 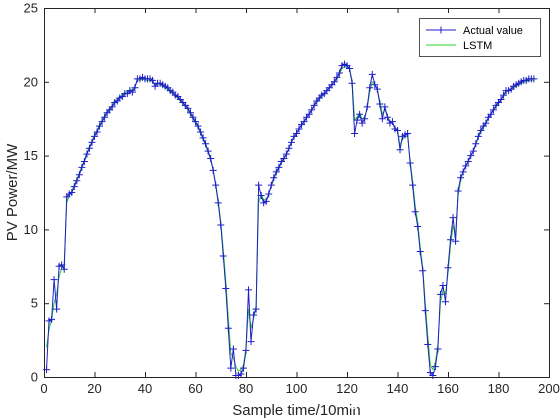 I want to click on legend-entry-lstm: LSTM, so click(x=459, y=46).